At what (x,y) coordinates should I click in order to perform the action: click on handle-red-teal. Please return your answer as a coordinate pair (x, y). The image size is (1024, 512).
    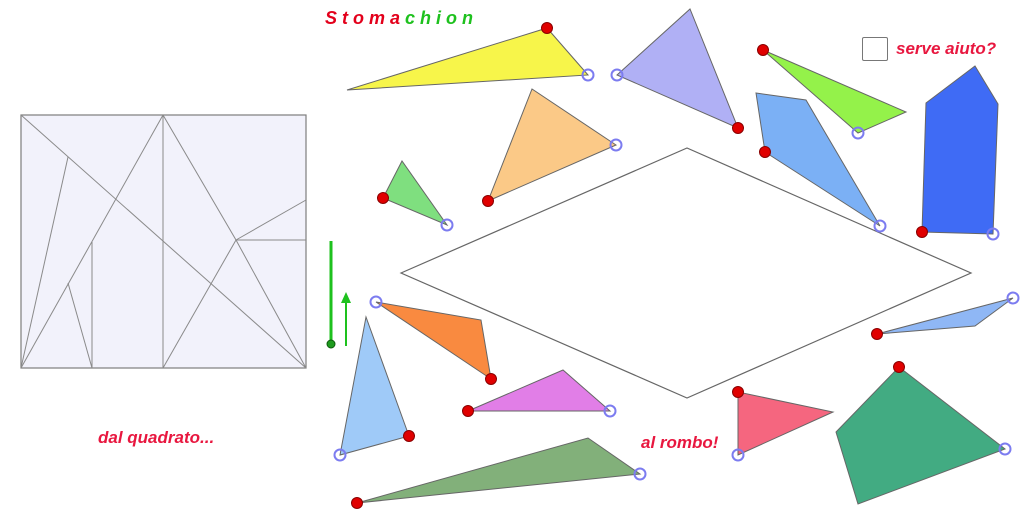
    Looking at the image, I should click on (899, 367).